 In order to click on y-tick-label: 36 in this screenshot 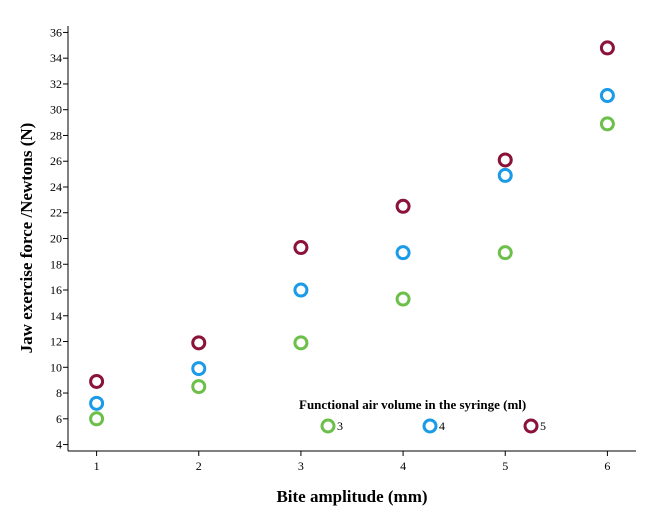, I will do `click(56, 32)`.